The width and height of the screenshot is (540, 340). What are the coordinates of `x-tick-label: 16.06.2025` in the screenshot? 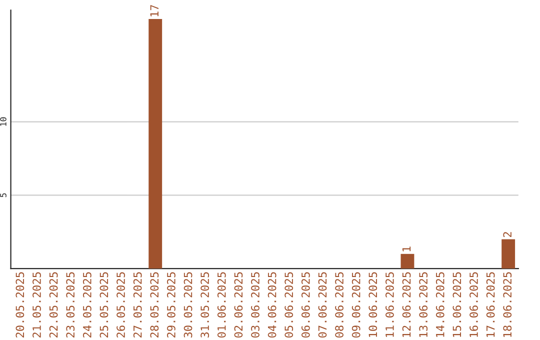 It's located at (474, 304).